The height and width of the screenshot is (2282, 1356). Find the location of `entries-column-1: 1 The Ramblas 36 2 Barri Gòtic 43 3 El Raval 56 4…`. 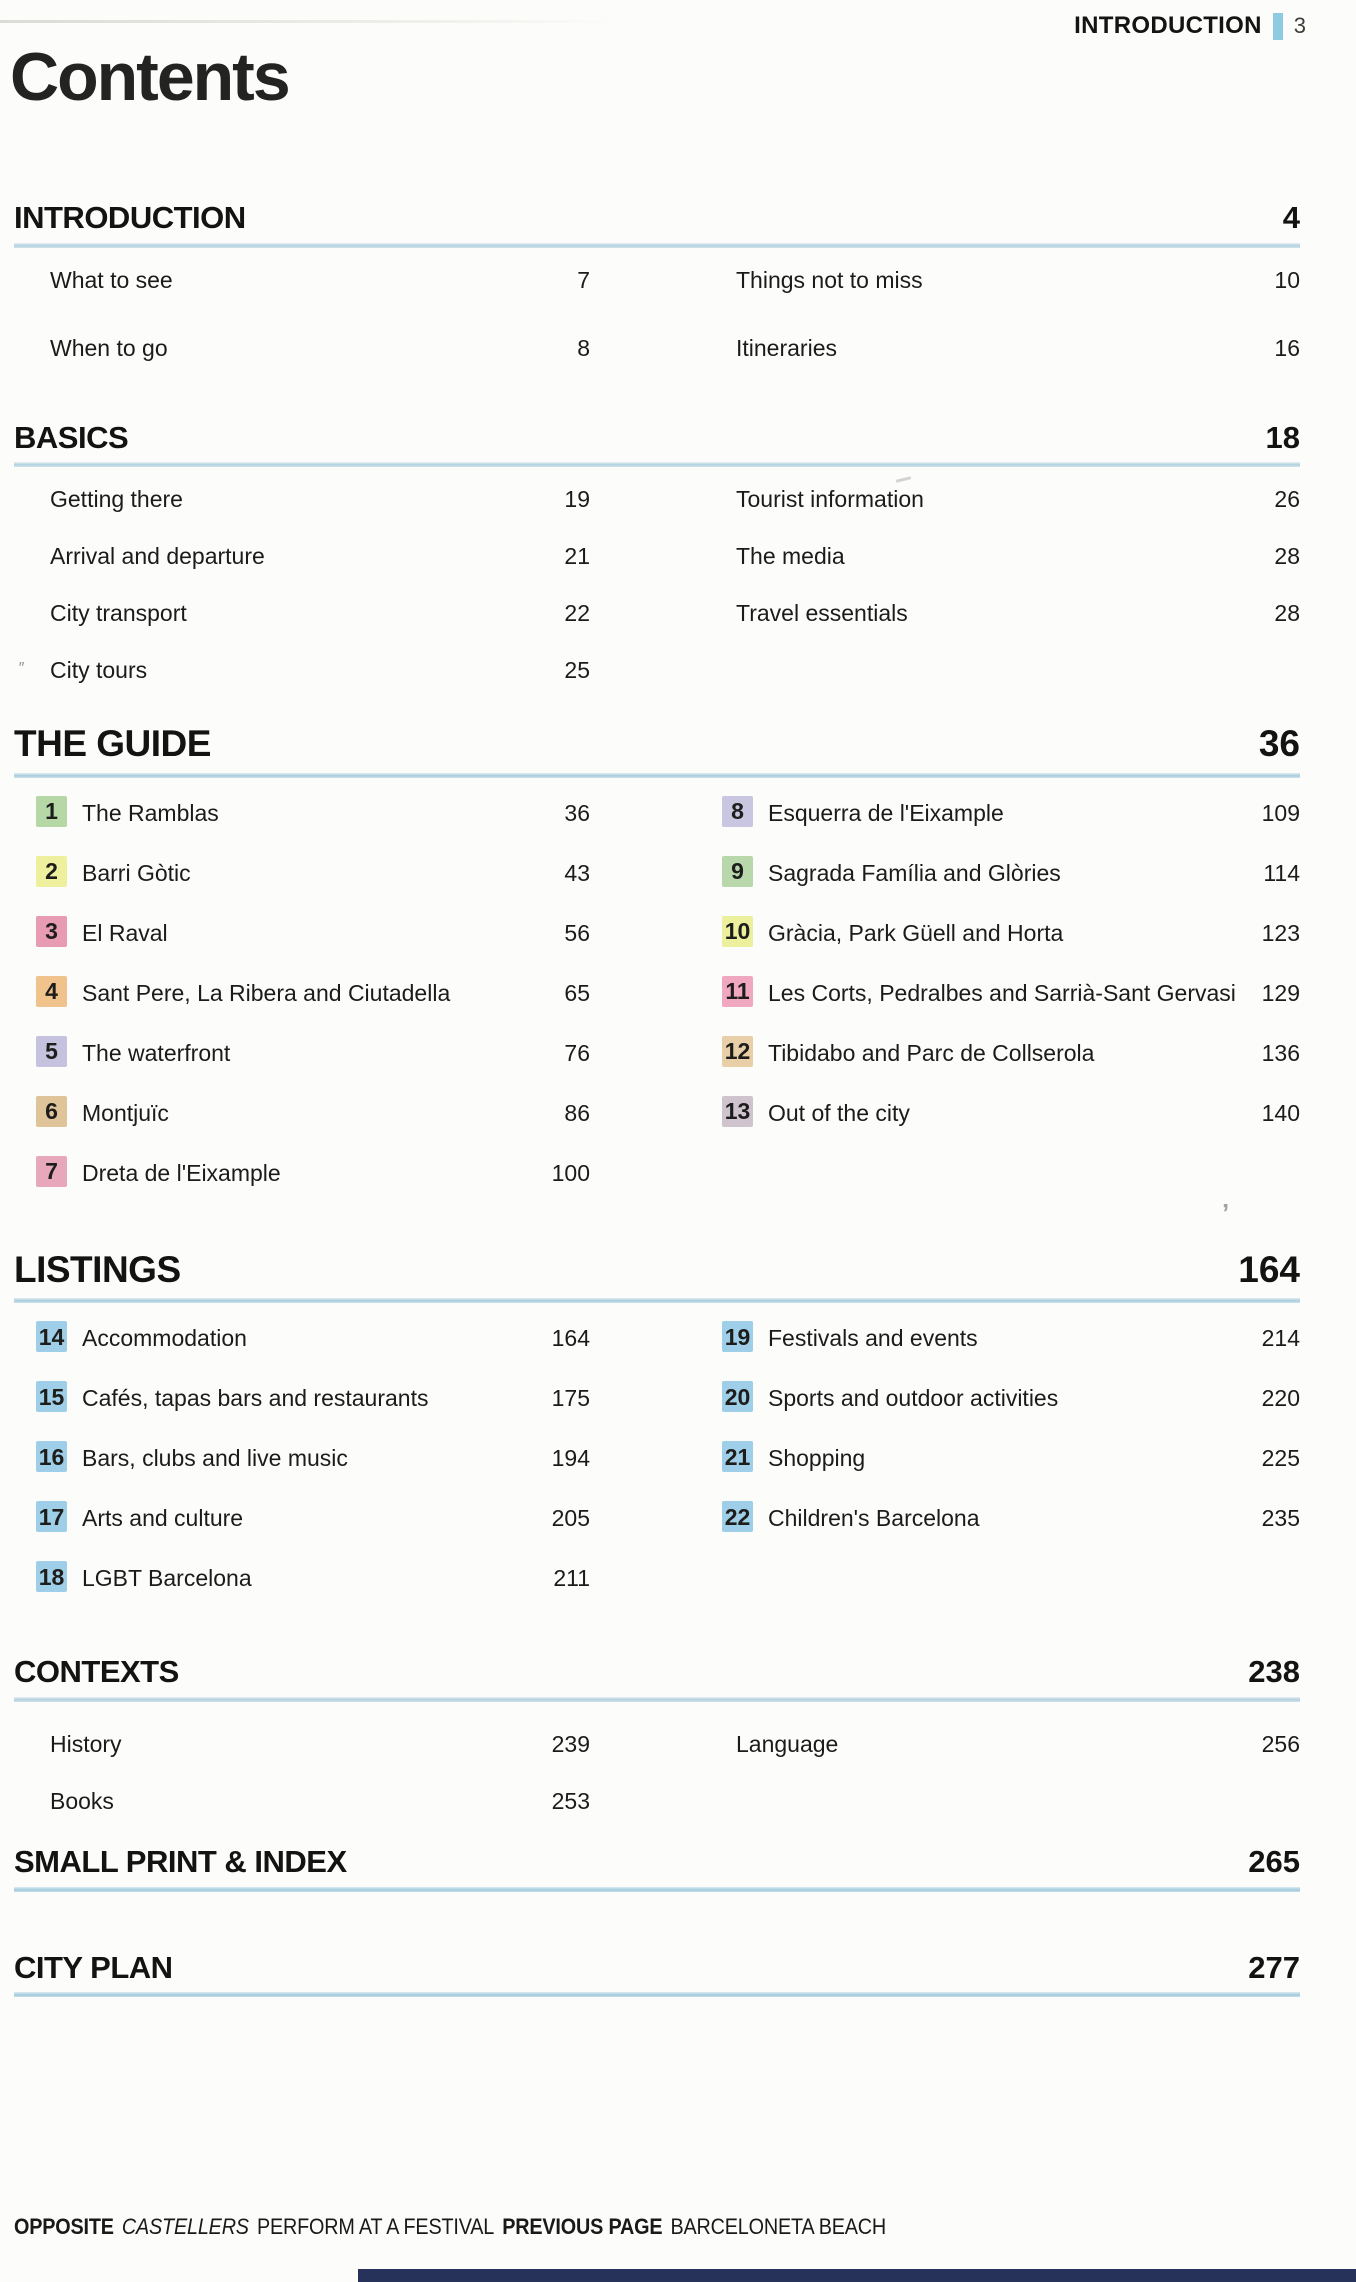

entries-column-1: 1 The Ramblas 36 2 Barri Gòtic 43 3 El Raval 56 4… is located at coordinates (302, 1005).